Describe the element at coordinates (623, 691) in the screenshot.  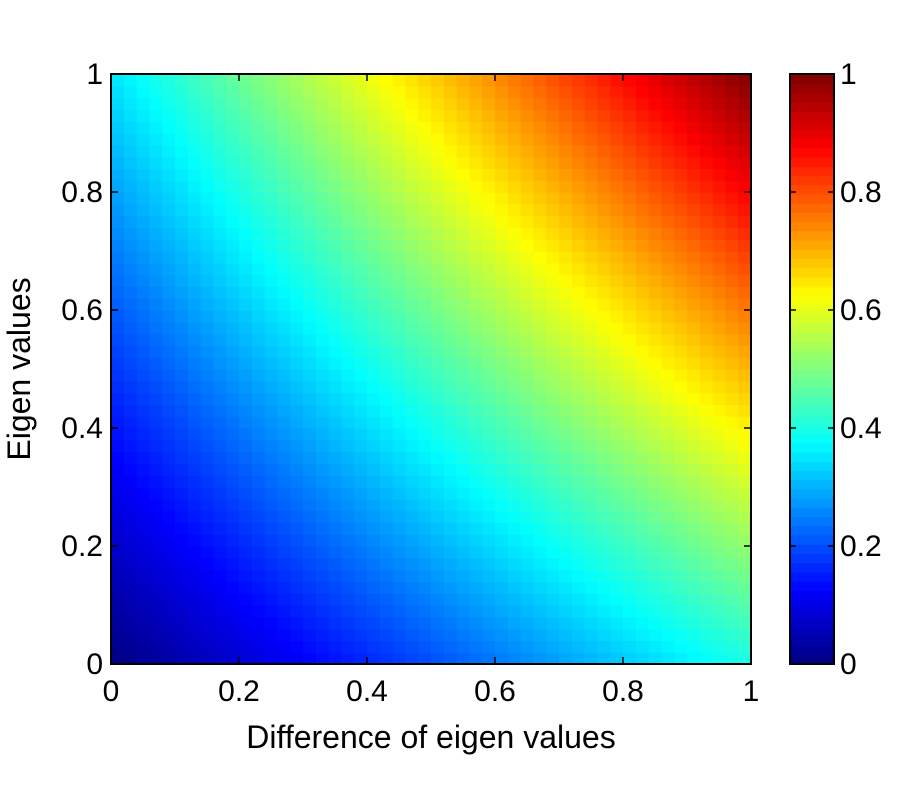
I see `x-tick-label: 0.8` at that location.